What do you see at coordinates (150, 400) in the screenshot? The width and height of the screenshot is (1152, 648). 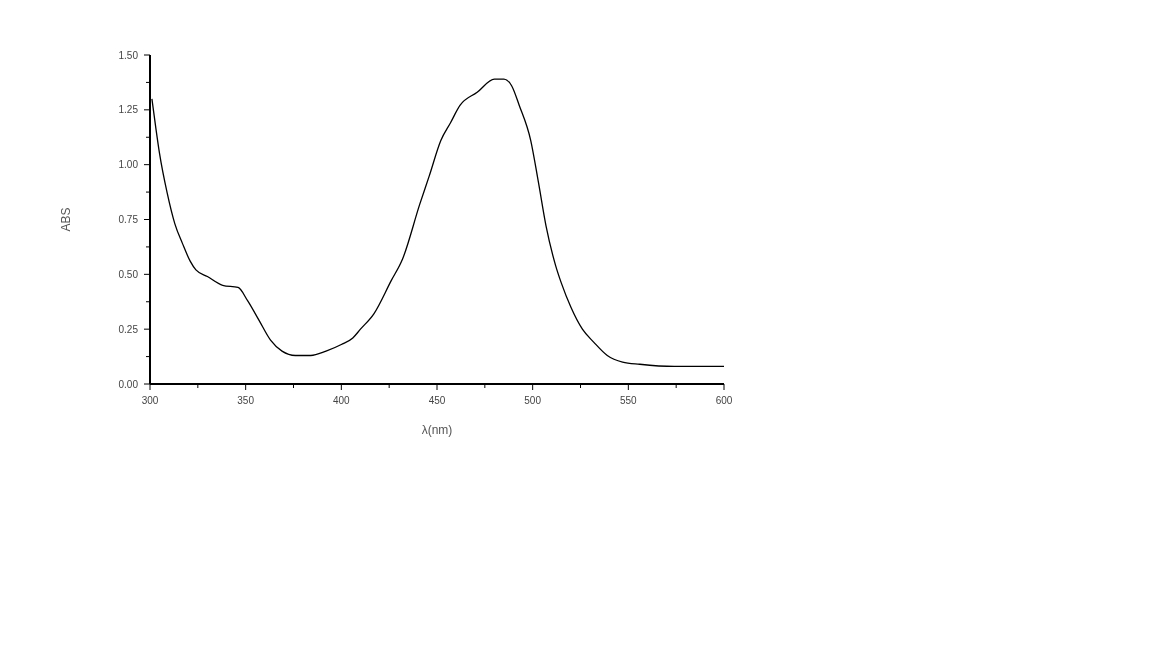 I see `x-tick-label: 300` at bounding box center [150, 400].